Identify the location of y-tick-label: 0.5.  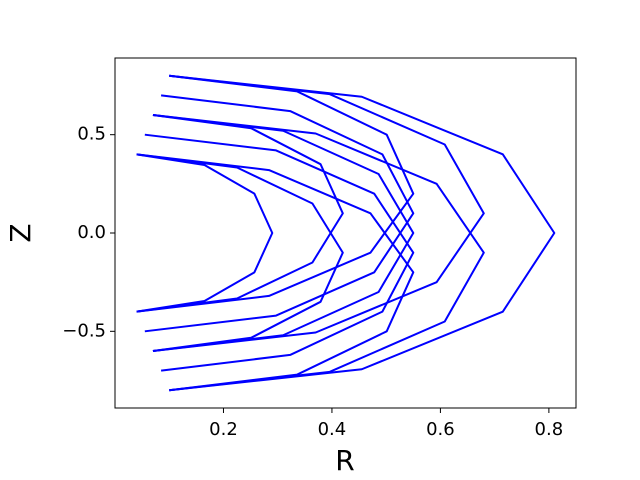
(91, 134).